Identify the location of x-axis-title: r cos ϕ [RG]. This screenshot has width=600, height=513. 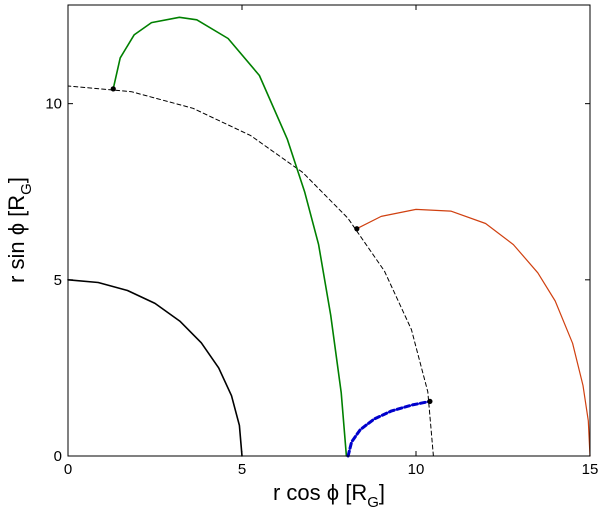
(329, 495).